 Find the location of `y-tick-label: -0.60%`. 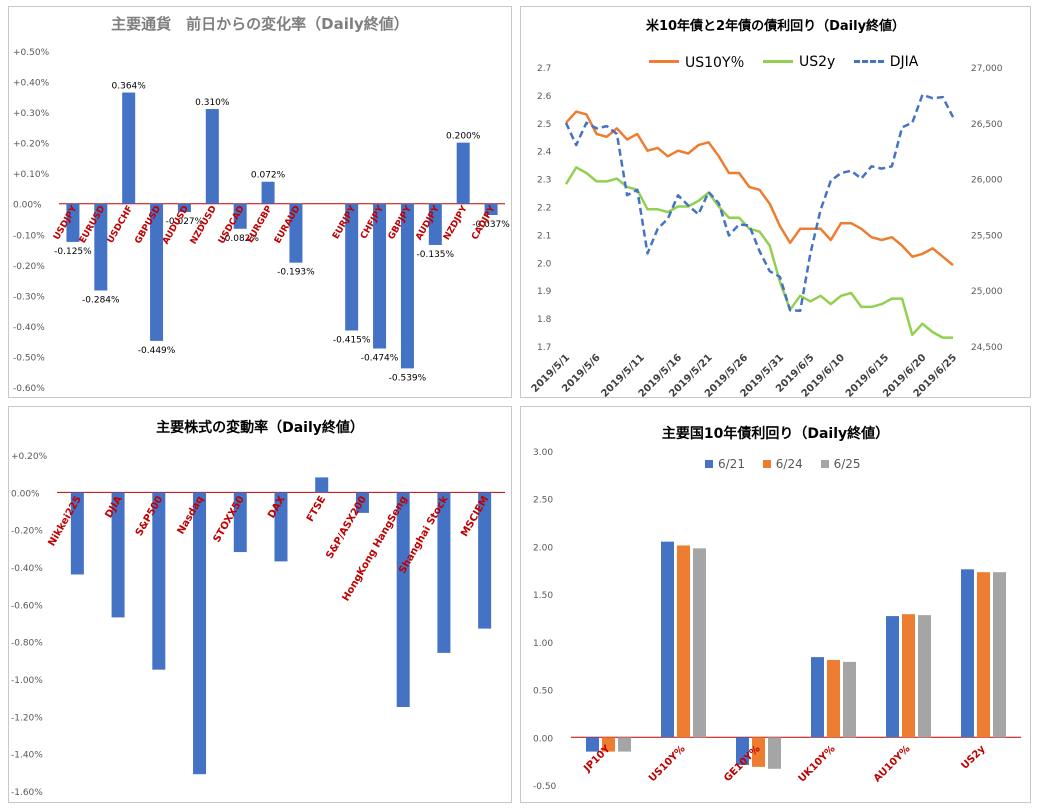

y-tick-label: -0.60% is located at coordinates (27, 606).